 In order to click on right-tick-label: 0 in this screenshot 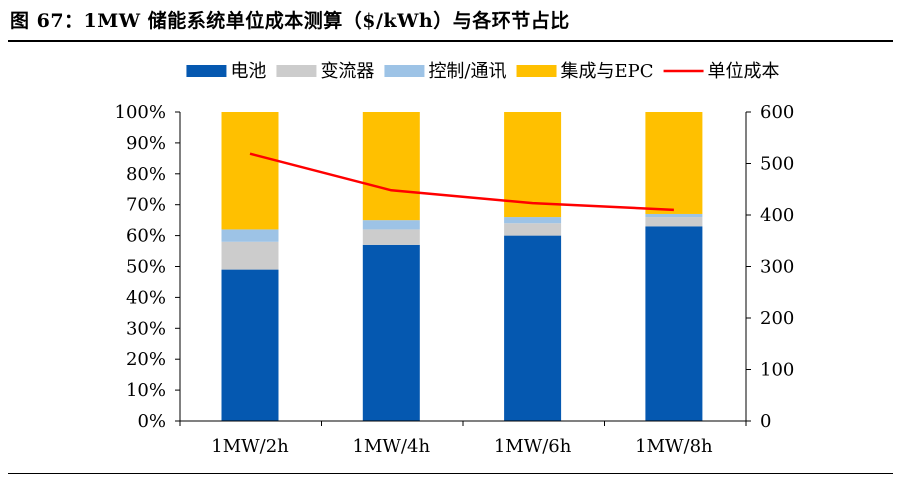, I will do `click(765, 421)`.